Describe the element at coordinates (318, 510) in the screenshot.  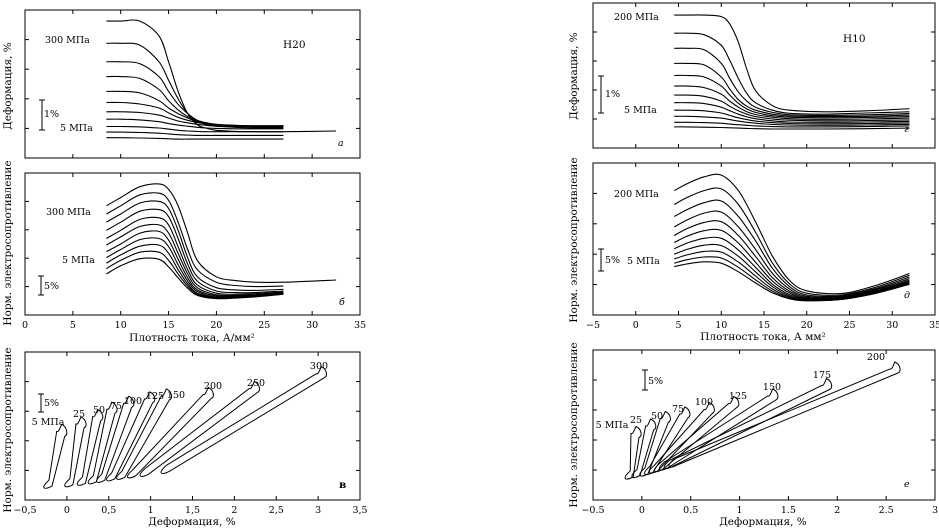
I see `x-tick-label: 3` at that location.